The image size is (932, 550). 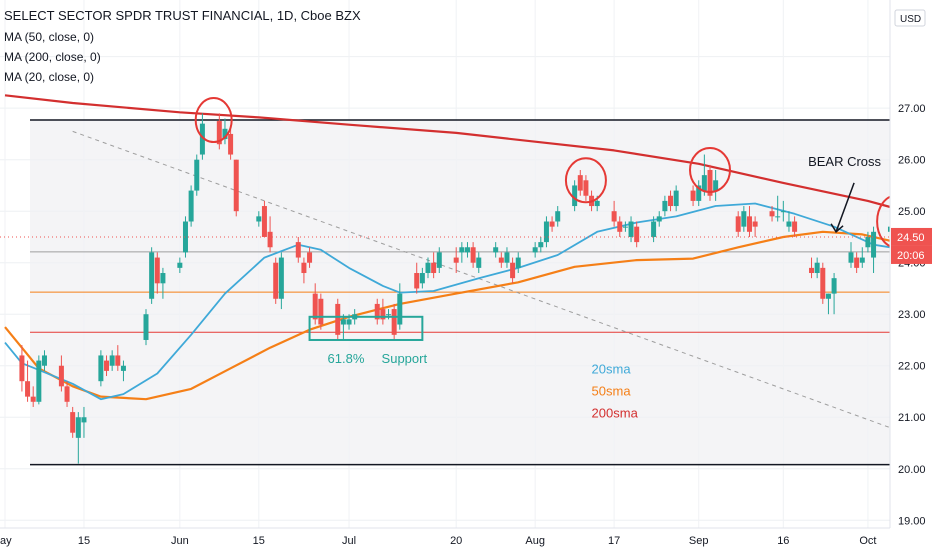 What do you see at coordinates (910, 18) in the screenshot?
I see `currency-badge` at bounding box center [910, 18].